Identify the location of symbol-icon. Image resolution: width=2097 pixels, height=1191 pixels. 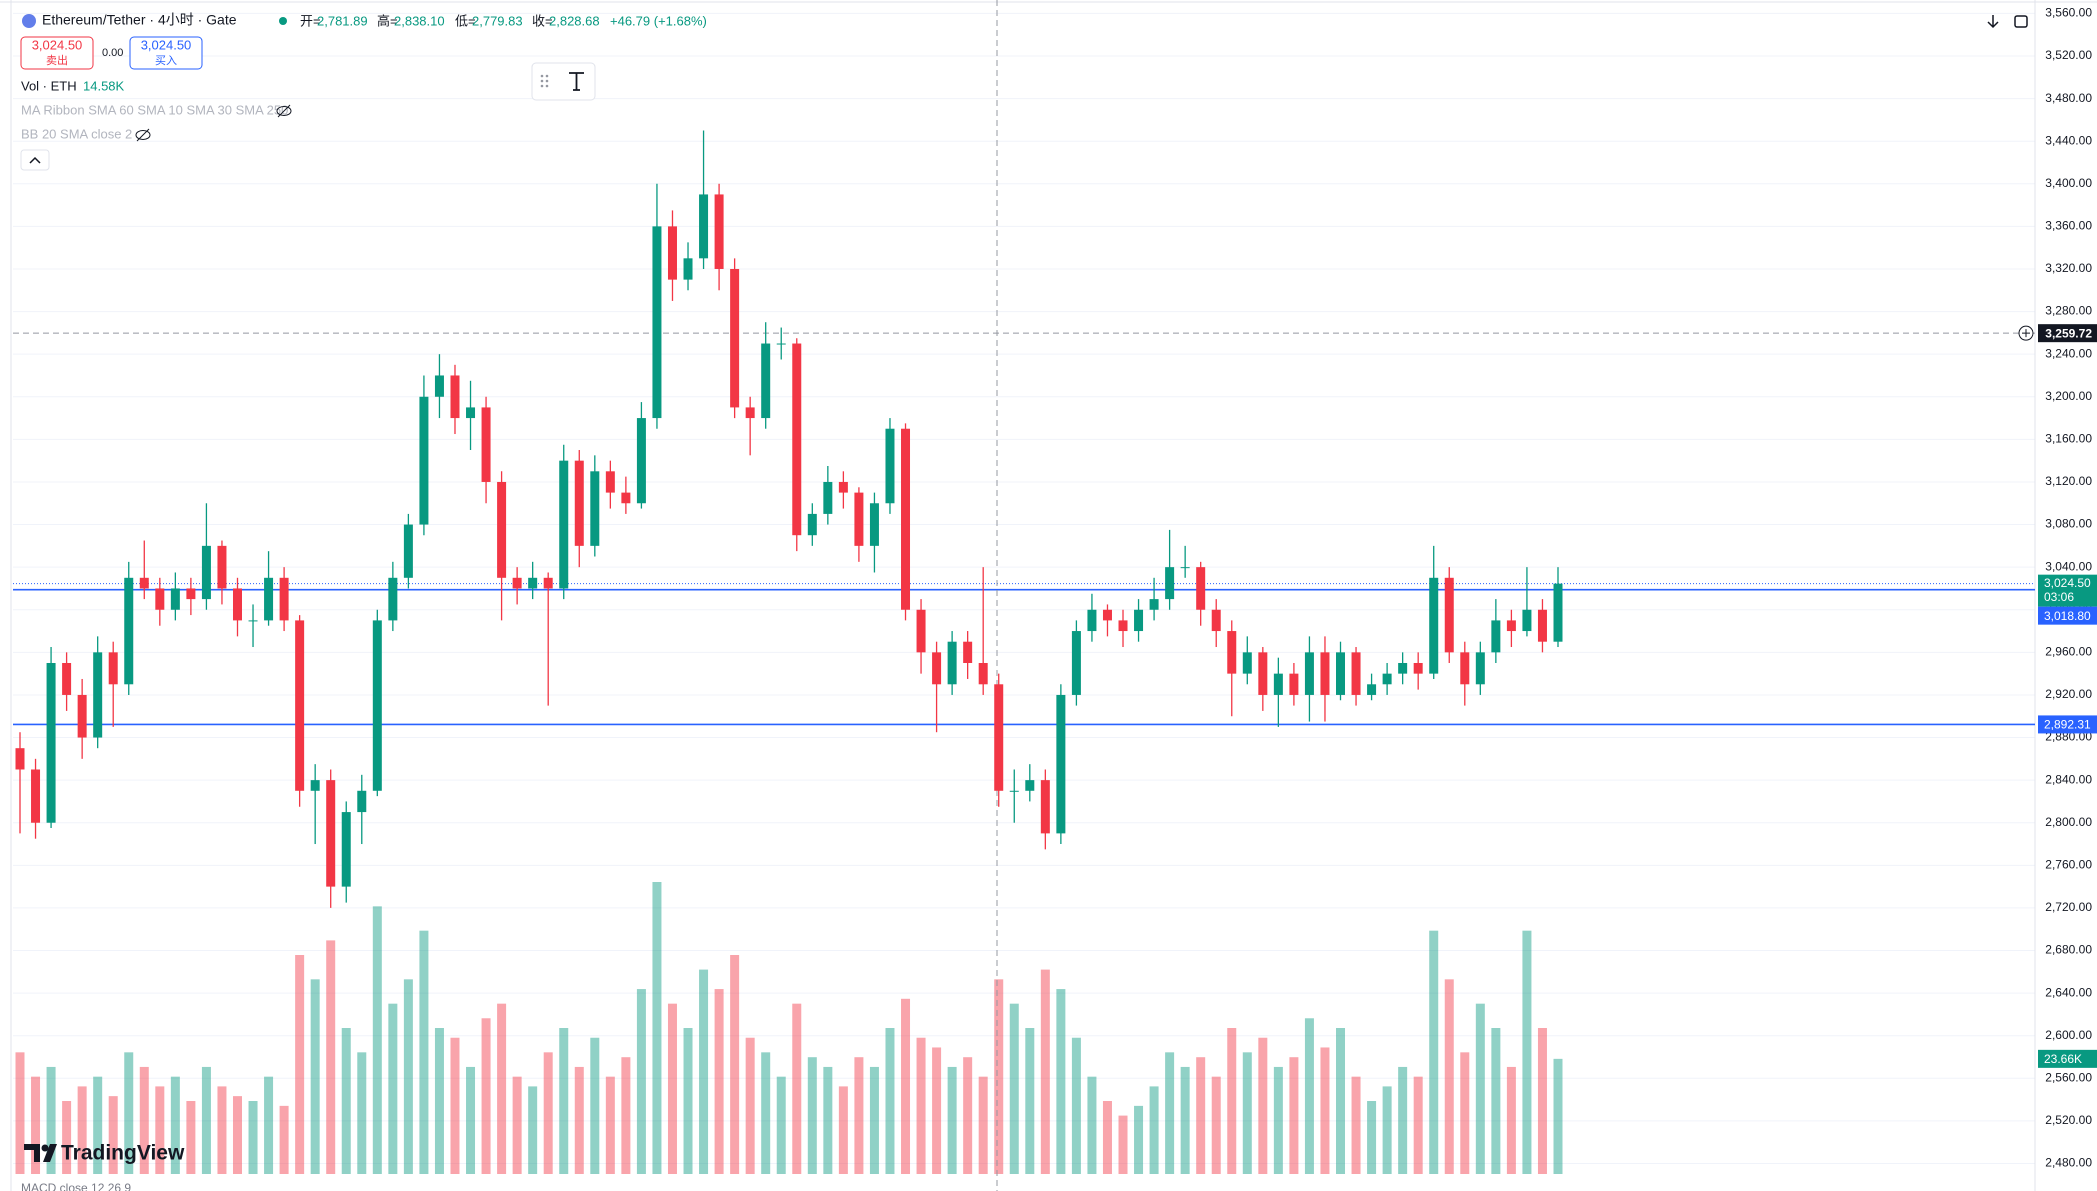
(29, 21).